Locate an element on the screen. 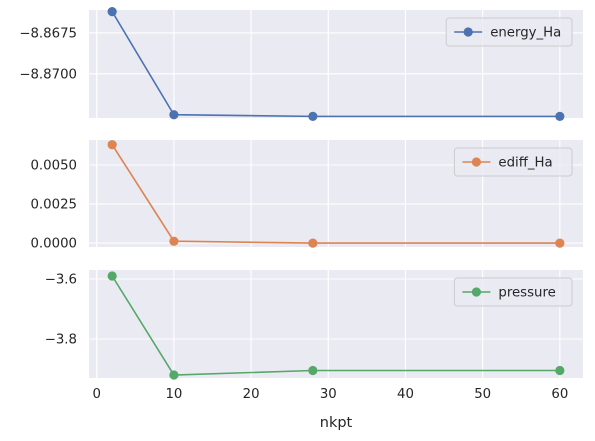 This screenshot has height=441, width=595. legend: energy_Ha is located at coordinates (509, 32).